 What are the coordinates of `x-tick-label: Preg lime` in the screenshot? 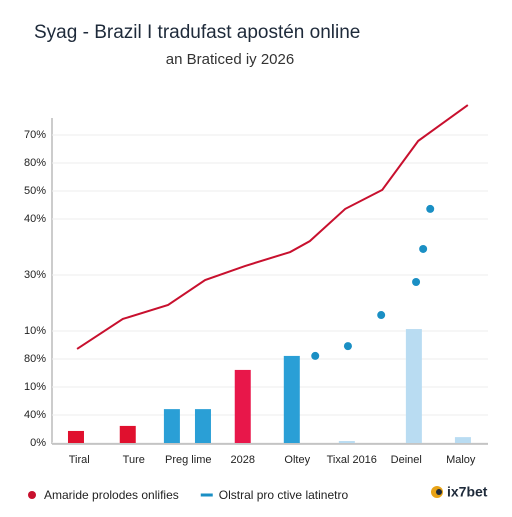 It's located at (188, 460).